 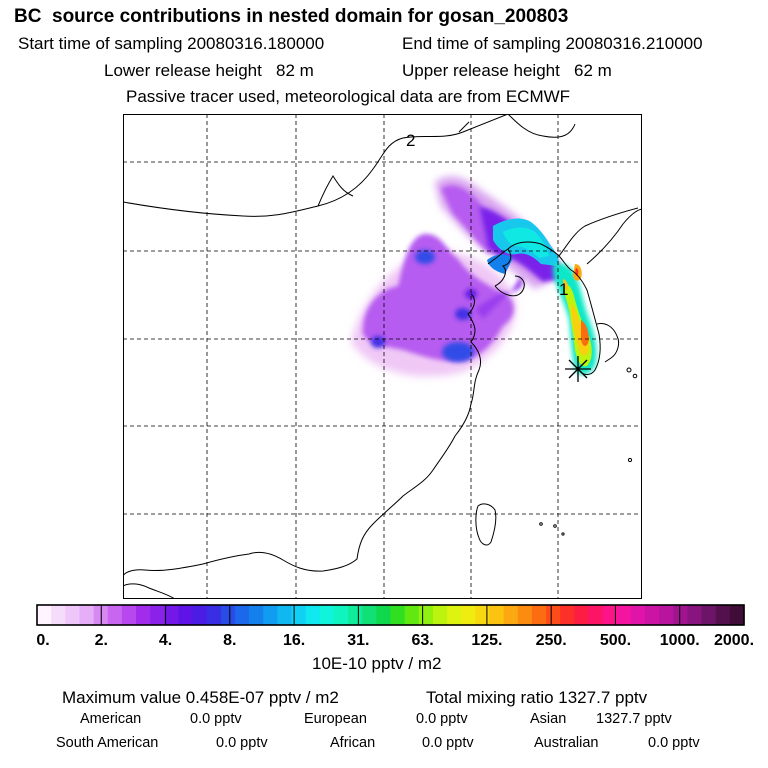 What do you see at coordinates (487, 640) in the screenshot?
I see `colorbar-tick-label: 125.` at bounding box center [487, 640].